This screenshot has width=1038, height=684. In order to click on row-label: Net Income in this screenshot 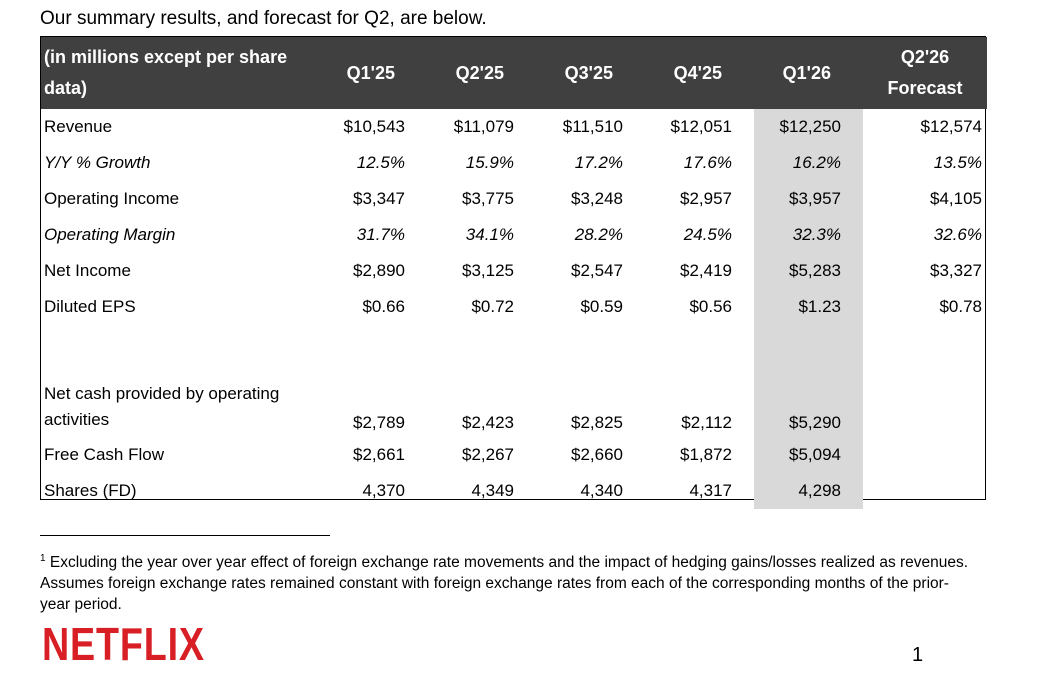, I will do `click(87, 270)`.